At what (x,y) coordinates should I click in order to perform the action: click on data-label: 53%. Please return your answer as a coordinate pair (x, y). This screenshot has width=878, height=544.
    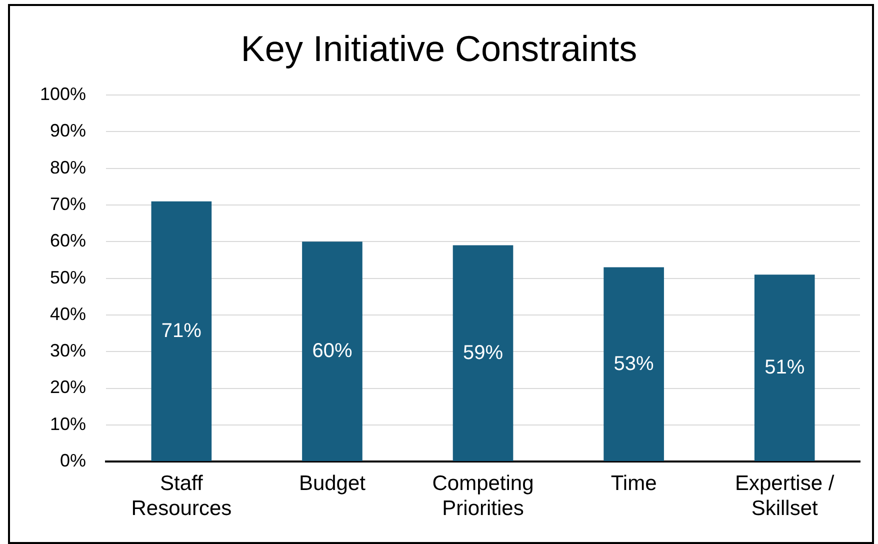
    Looking at the image, I should click on (634, 363).